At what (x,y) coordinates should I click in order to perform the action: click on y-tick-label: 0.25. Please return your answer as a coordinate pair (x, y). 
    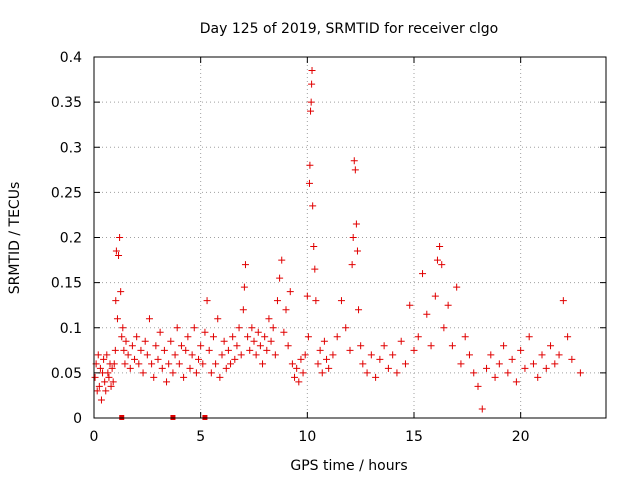
    Looking at the image, I should click on (66, 193).